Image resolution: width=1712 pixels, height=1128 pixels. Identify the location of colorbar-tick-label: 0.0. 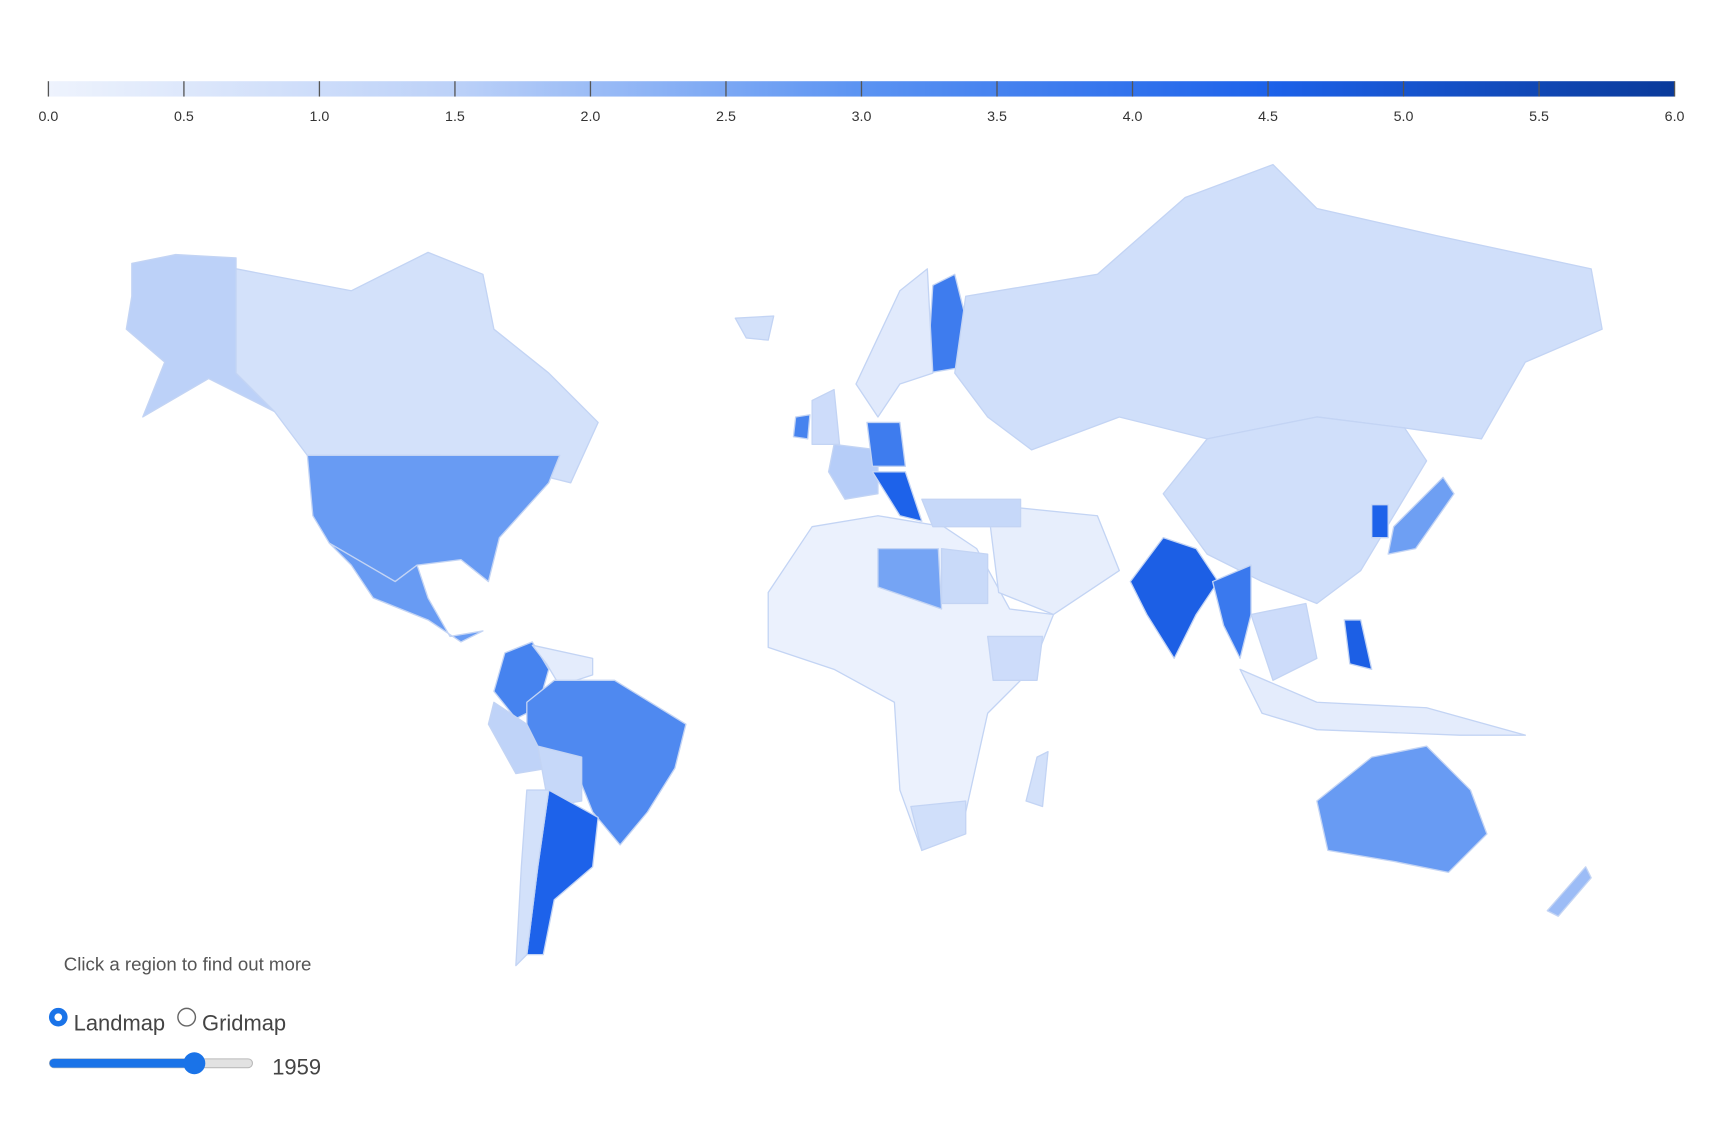
(48, 117).